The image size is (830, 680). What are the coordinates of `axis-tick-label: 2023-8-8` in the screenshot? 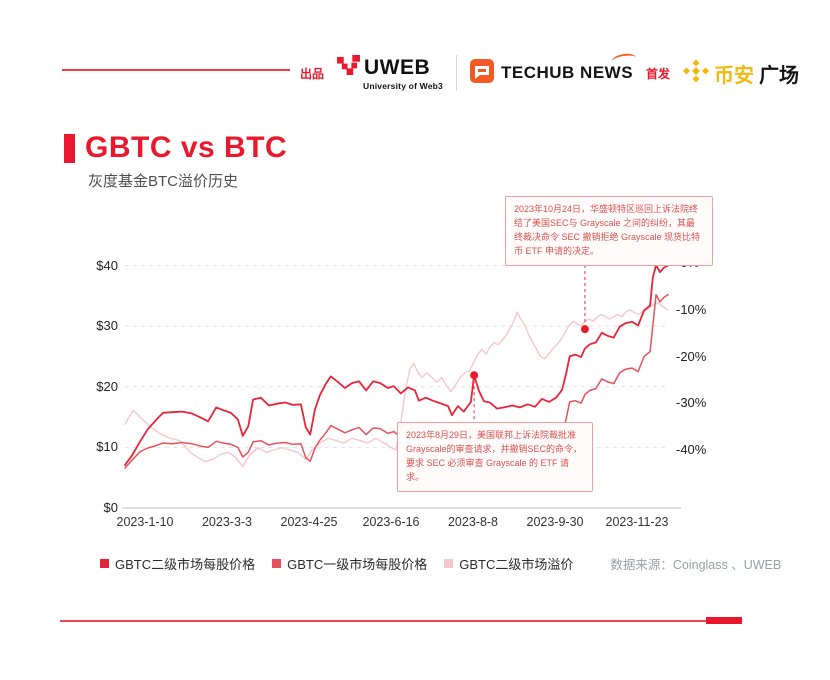 It's located at (473, 522).